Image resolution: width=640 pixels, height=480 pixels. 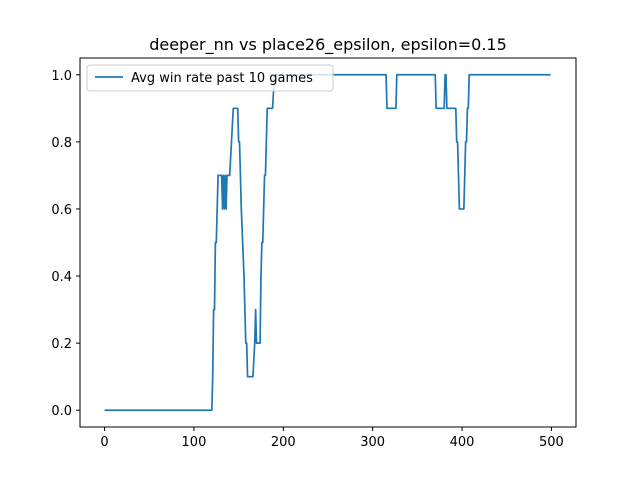 I want to click on x-tick-label: 200, so click(x=283, y=442).